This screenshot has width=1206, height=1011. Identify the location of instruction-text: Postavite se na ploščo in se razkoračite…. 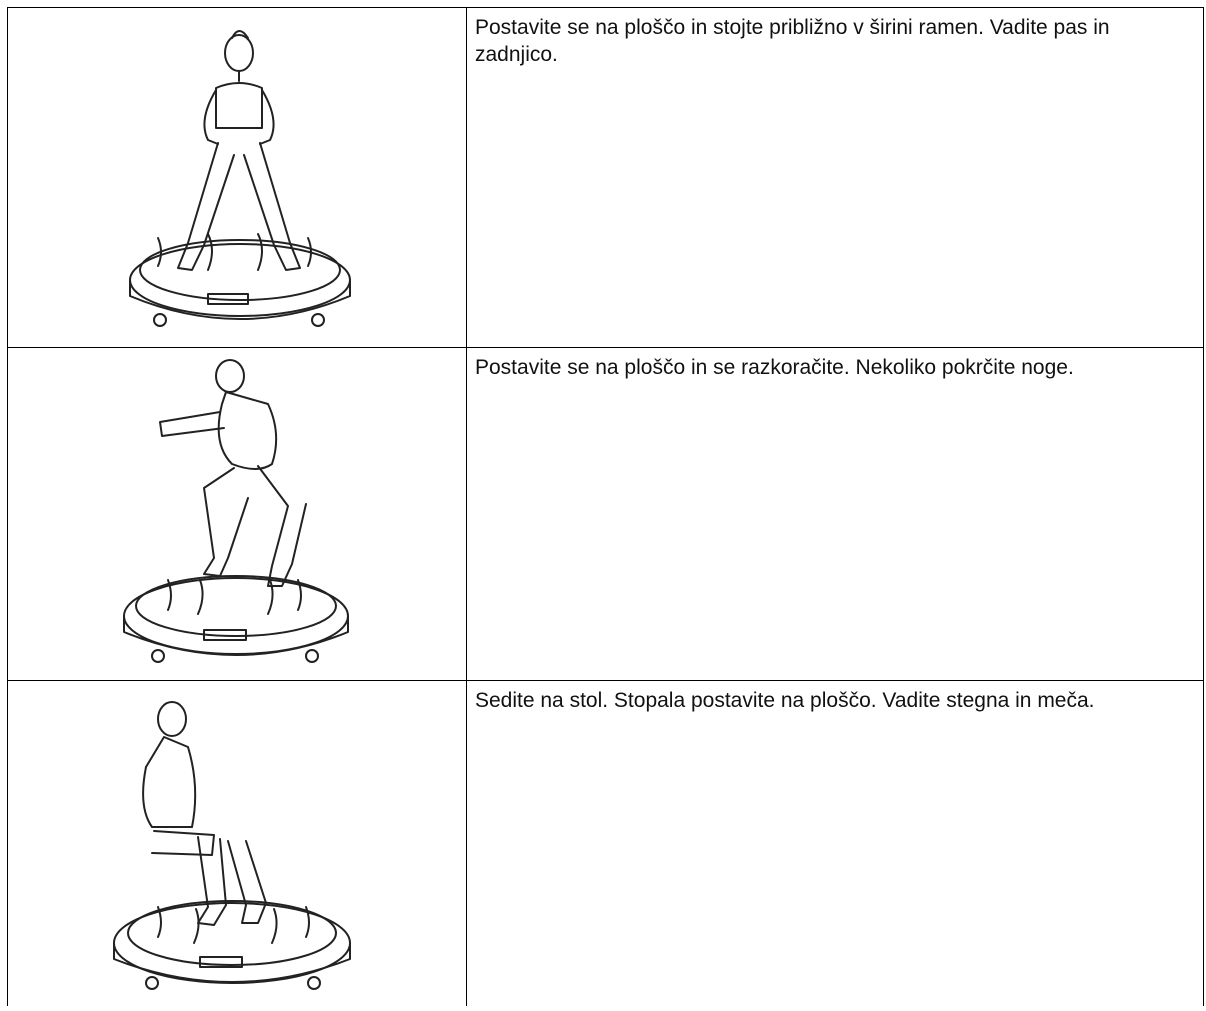
(774, 367).